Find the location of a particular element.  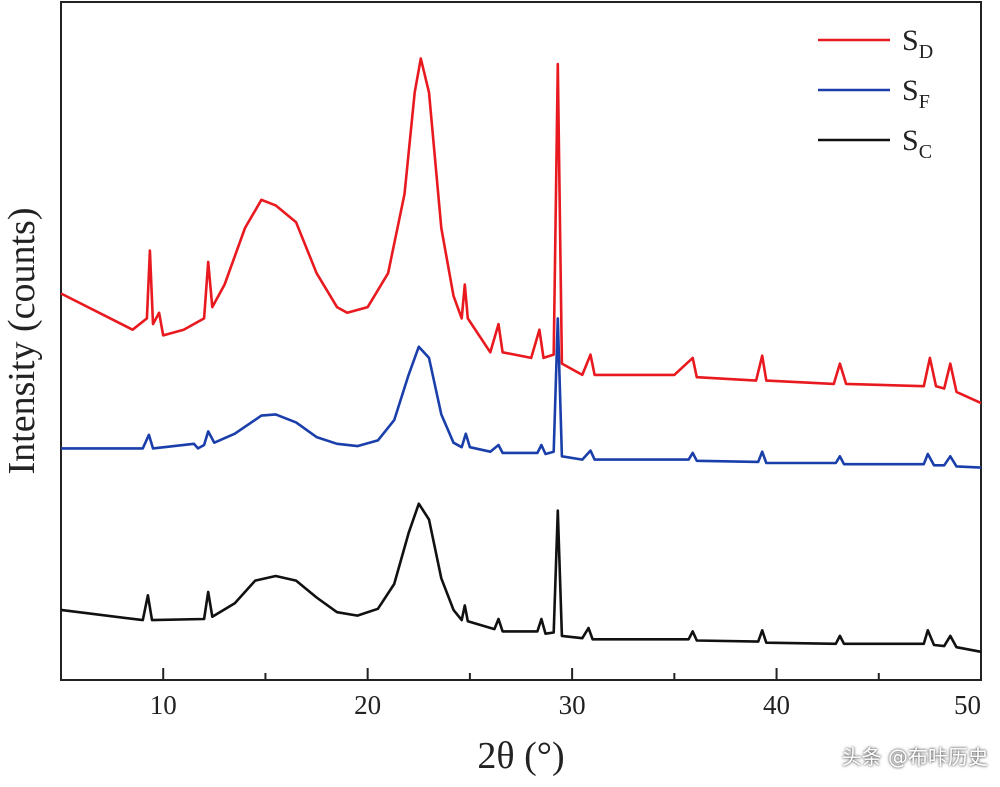

x-tick-label: 50 is located at coordinates (967, 705).